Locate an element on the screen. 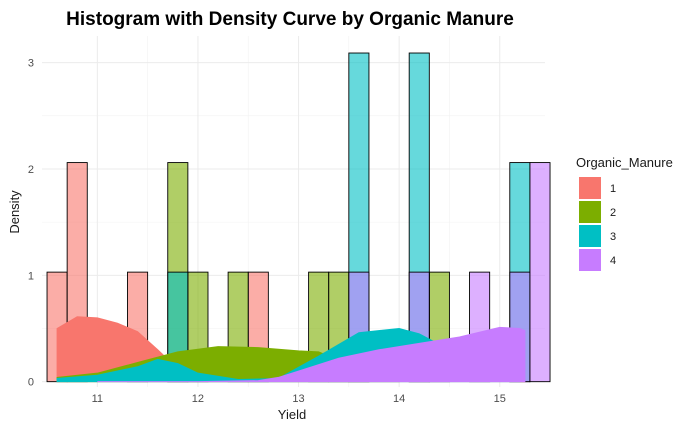 This screenshot has height=432, width=700. legend-label-1: 1 is located at coordinates (613, 189).